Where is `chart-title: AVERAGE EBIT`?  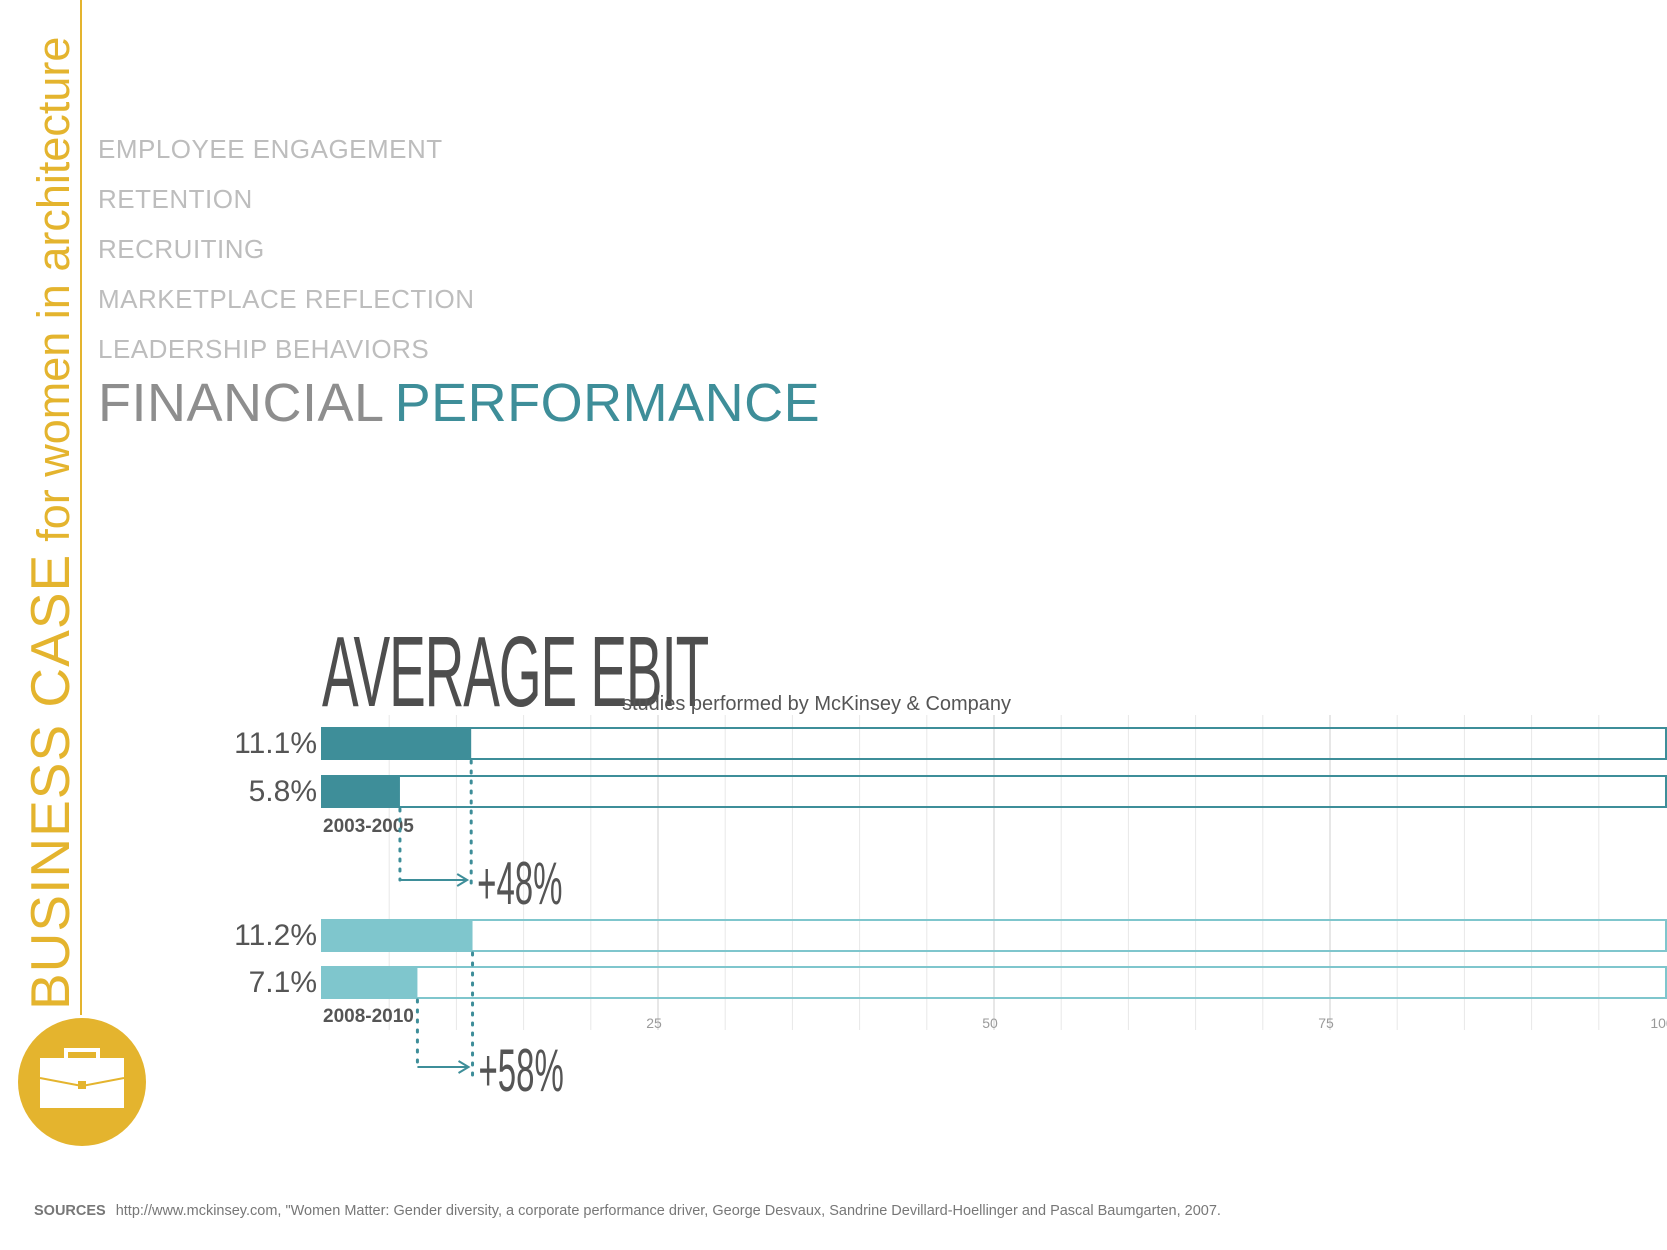 chart-title: AVERAGE EBIT is located at coordinates (515, 672).